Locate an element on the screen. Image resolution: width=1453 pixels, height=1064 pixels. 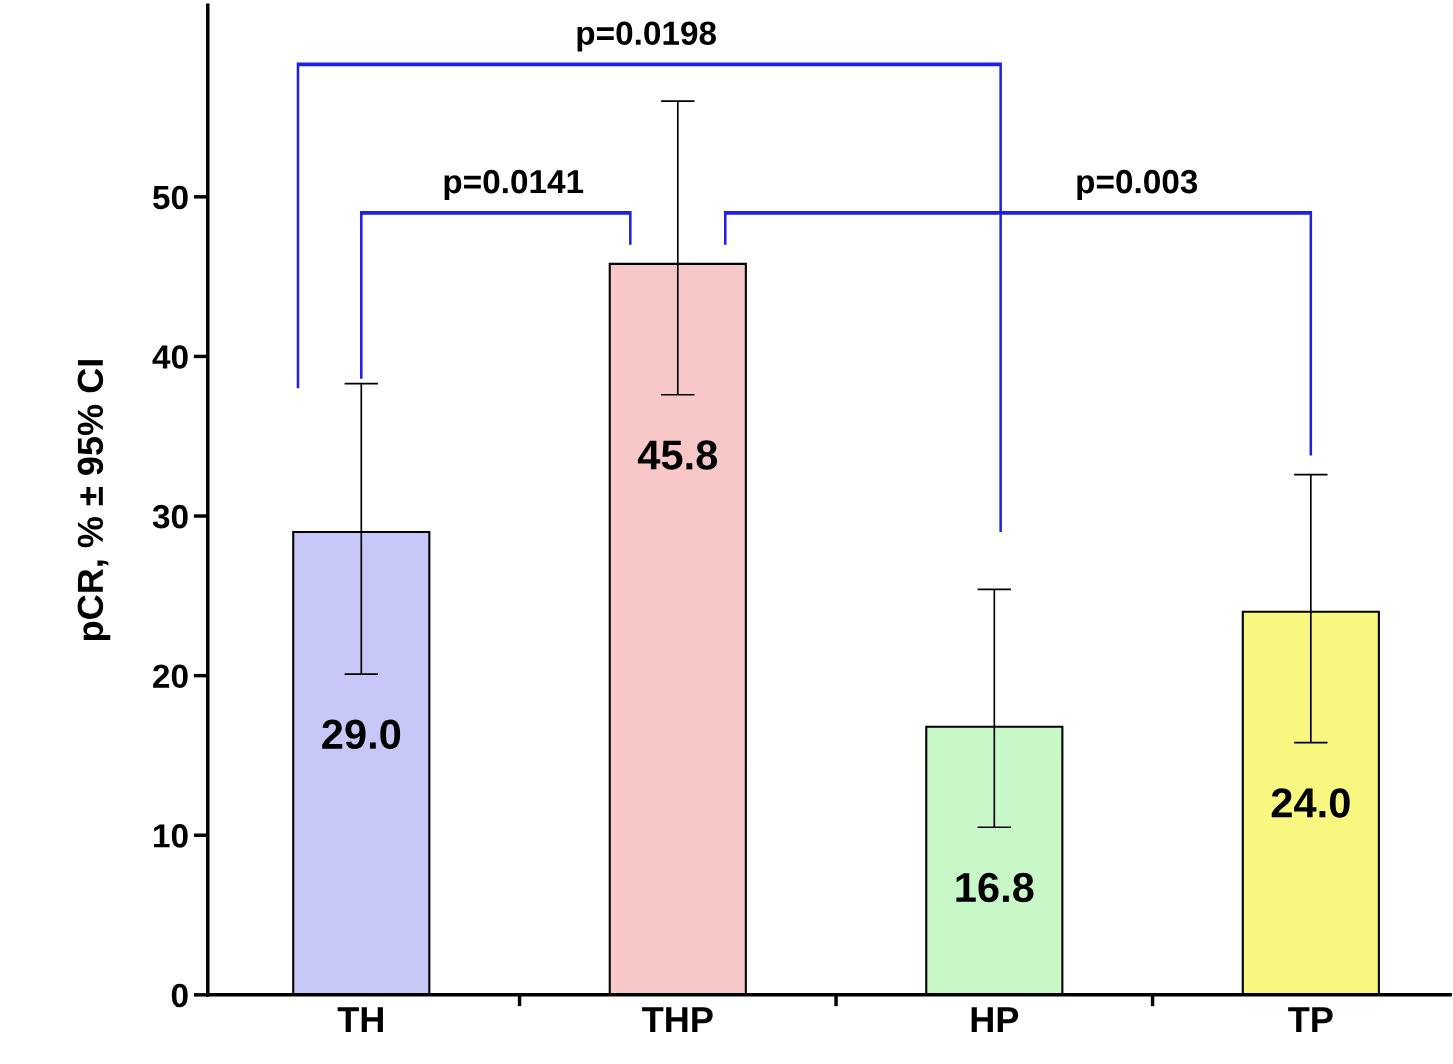
data-label: 16.8 is located at coordinates (995, 887).